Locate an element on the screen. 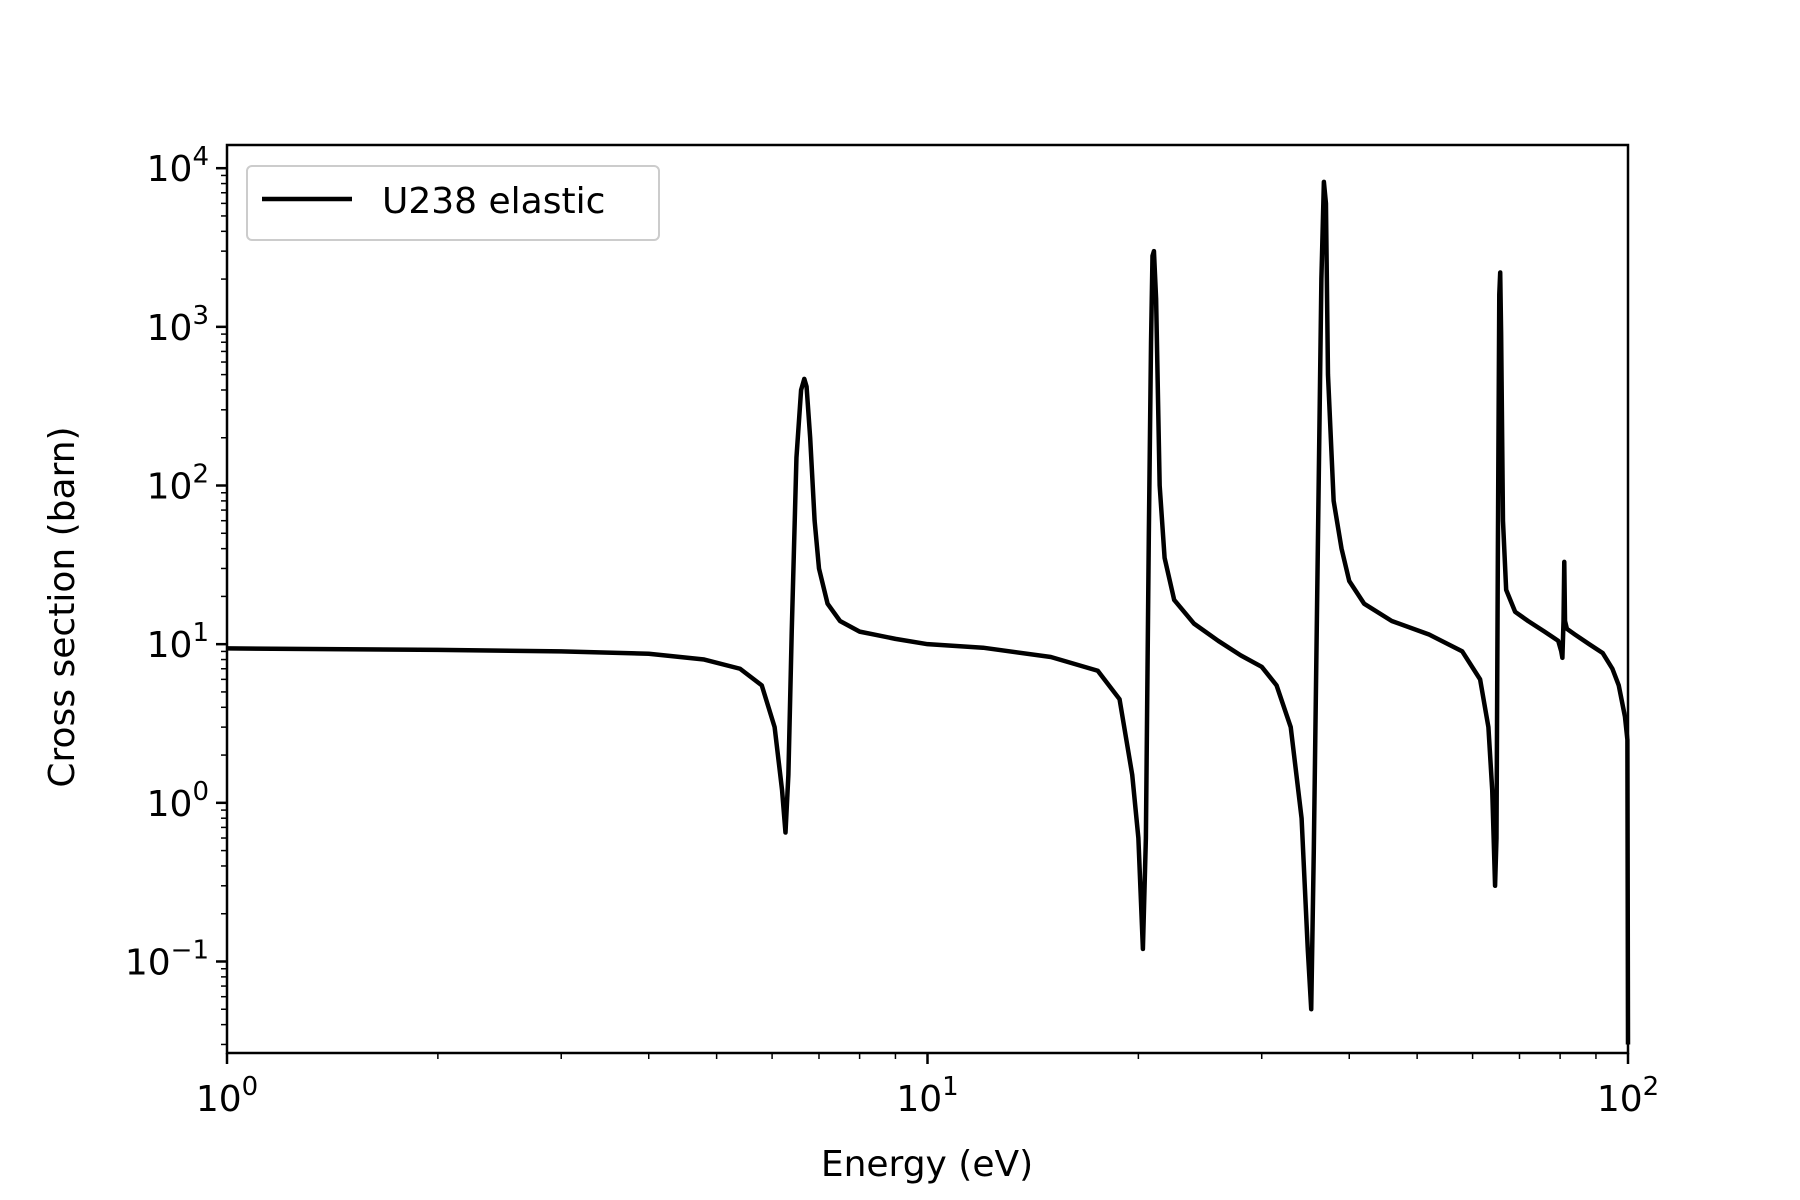  y-tick-label: 10³ is located at coordinates (178, 325).